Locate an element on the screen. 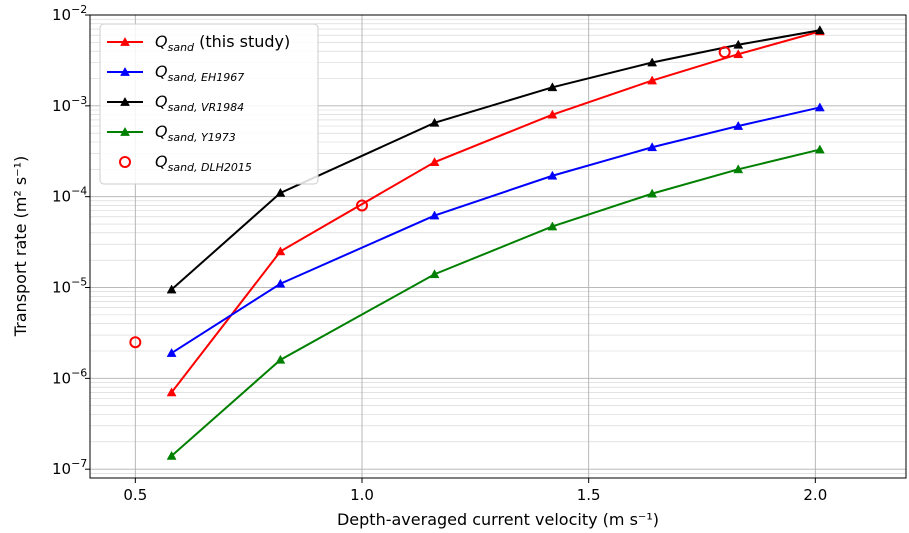  x-tick-label: 1.5 is located at coordinates (589, 495).